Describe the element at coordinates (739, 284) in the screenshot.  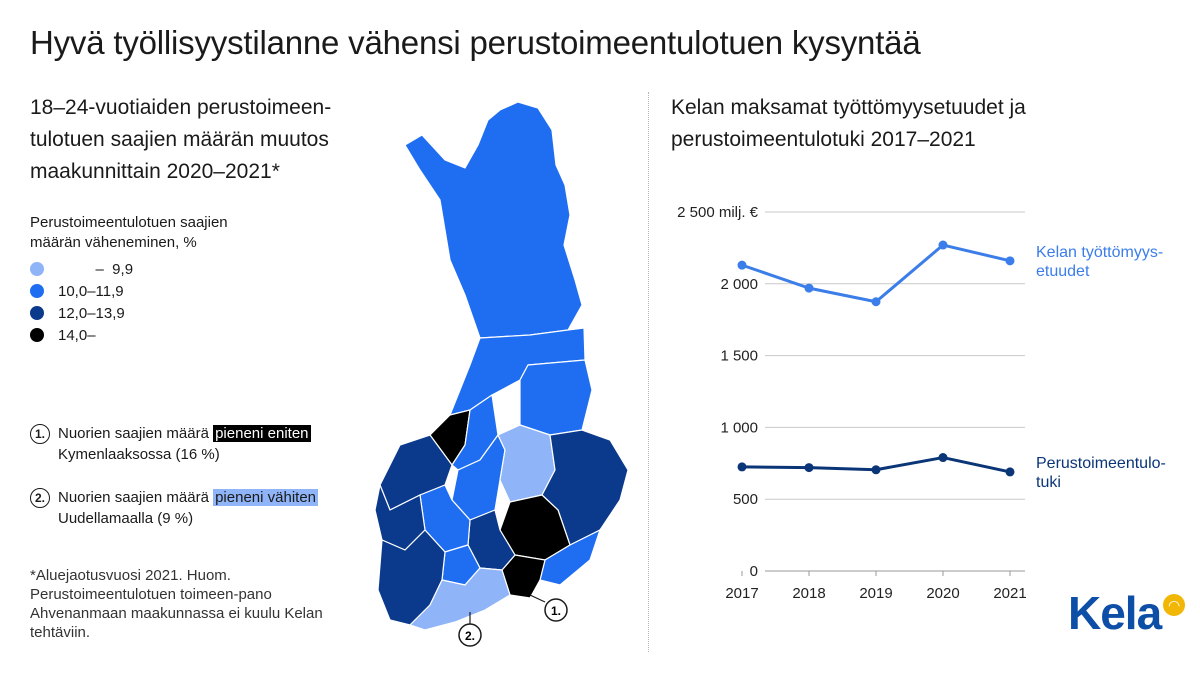
I see `y-tick-label: 2 000` at that location.